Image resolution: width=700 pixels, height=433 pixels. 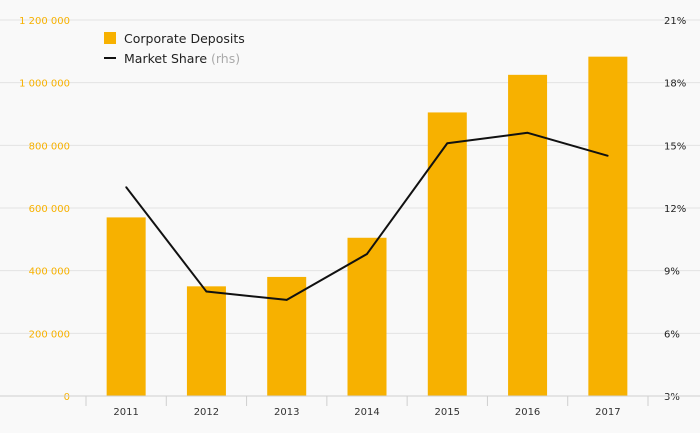 I want to click on y-right-tick-label: 21%, so click(x=675, y=21).